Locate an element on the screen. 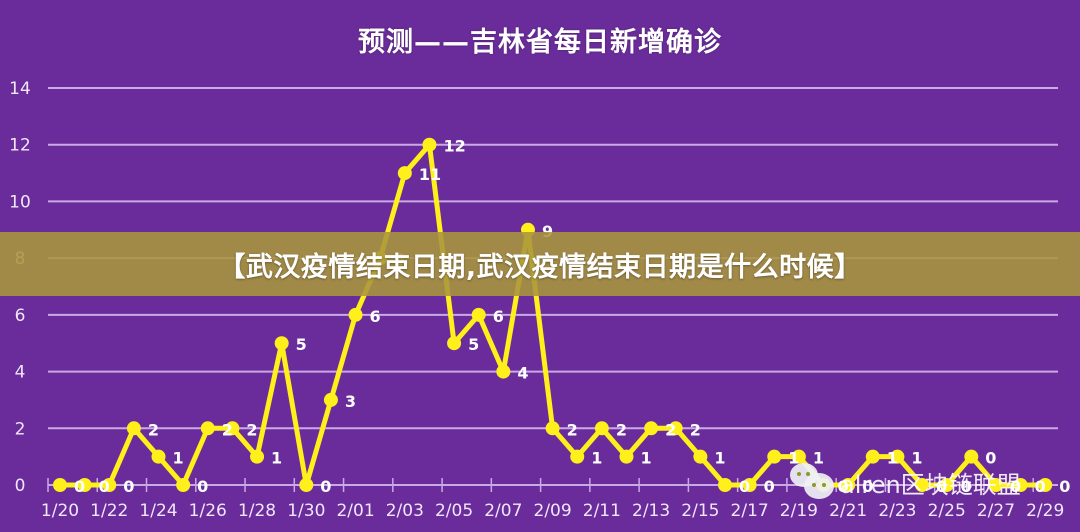  x-tick-label: 2/05 is located at coordinates (454, 511).